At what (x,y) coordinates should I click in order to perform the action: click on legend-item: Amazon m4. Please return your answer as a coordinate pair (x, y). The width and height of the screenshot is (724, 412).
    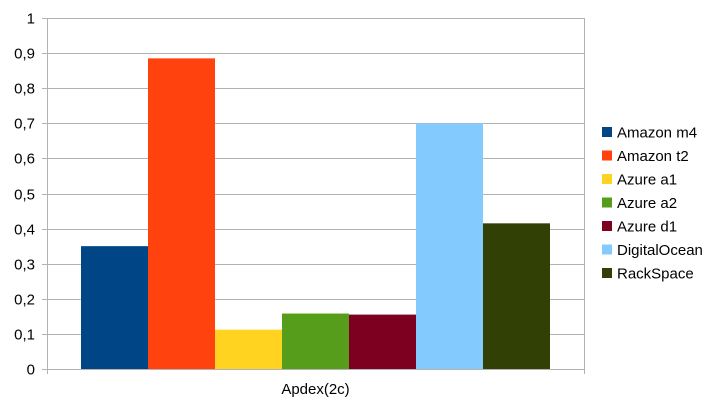
    Looking at the image, I should click on (649, 133).